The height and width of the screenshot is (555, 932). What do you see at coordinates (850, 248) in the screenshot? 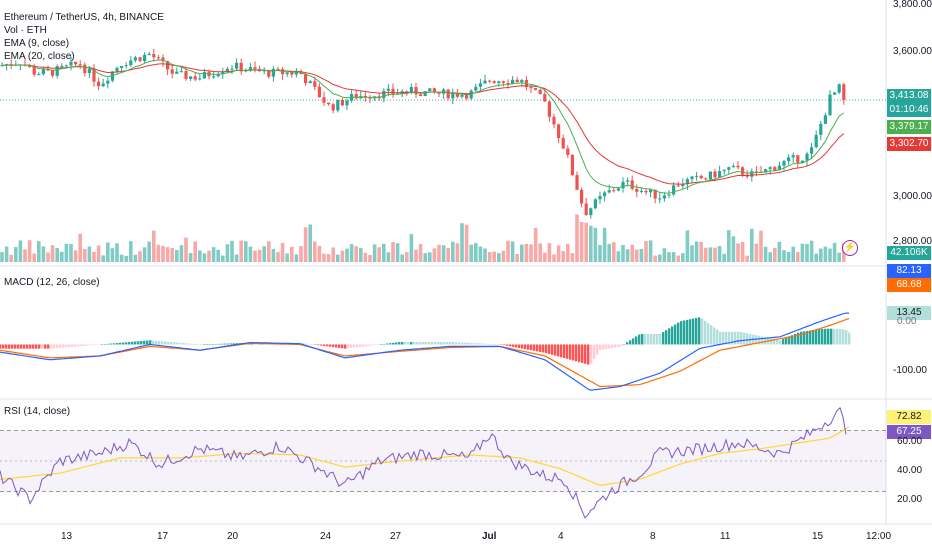
I see `lightning-icon: ⚡` at bounding box center [850, 248].